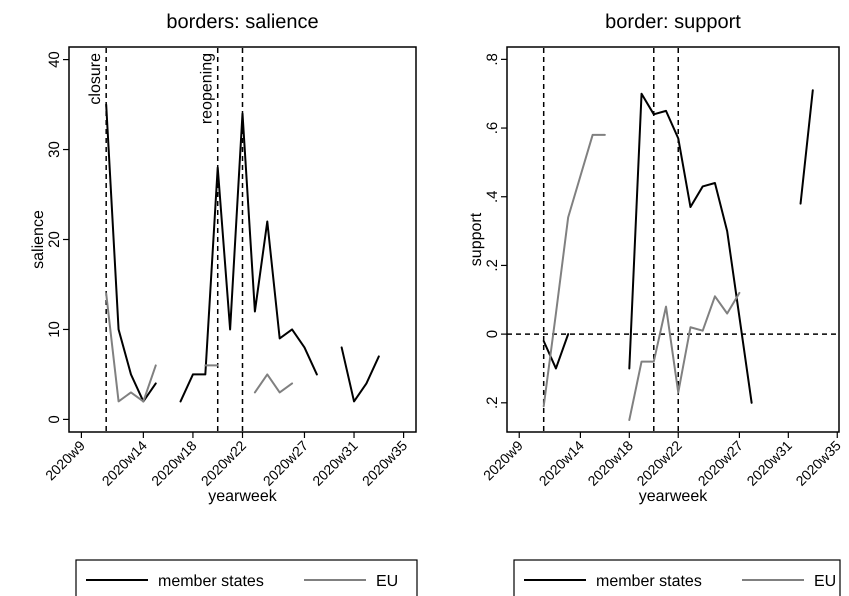  I want to click on y-tick-label: 20, so click(54, 239).